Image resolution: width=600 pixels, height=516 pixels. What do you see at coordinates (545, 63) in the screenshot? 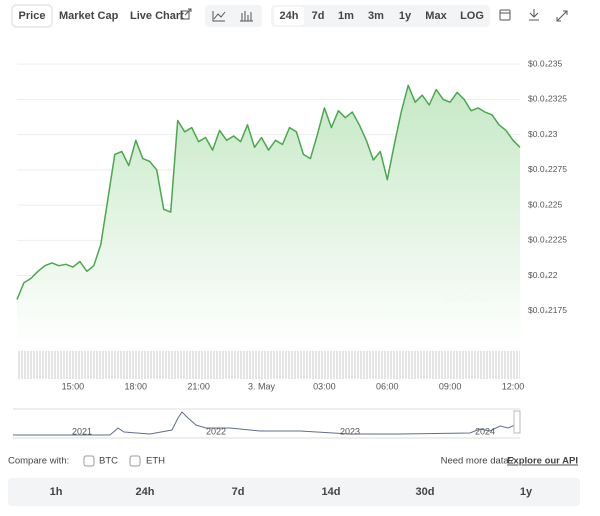
I see `y-tick-label: $0.0₄235` at bounding box center [545, 63].